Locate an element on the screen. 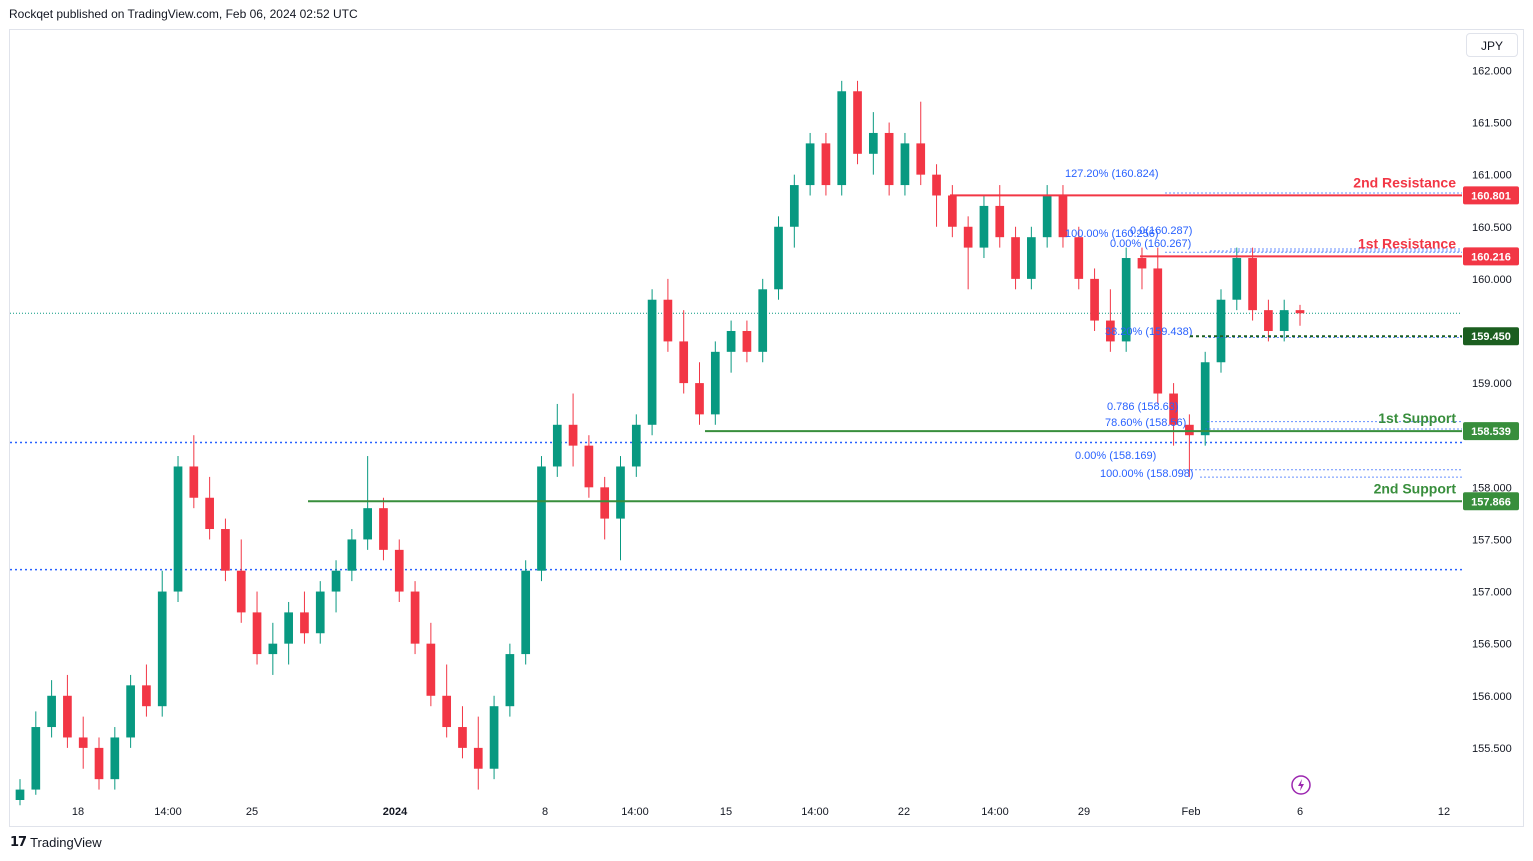  x-tick-label: 29 is located at coordinates (1084, 812).